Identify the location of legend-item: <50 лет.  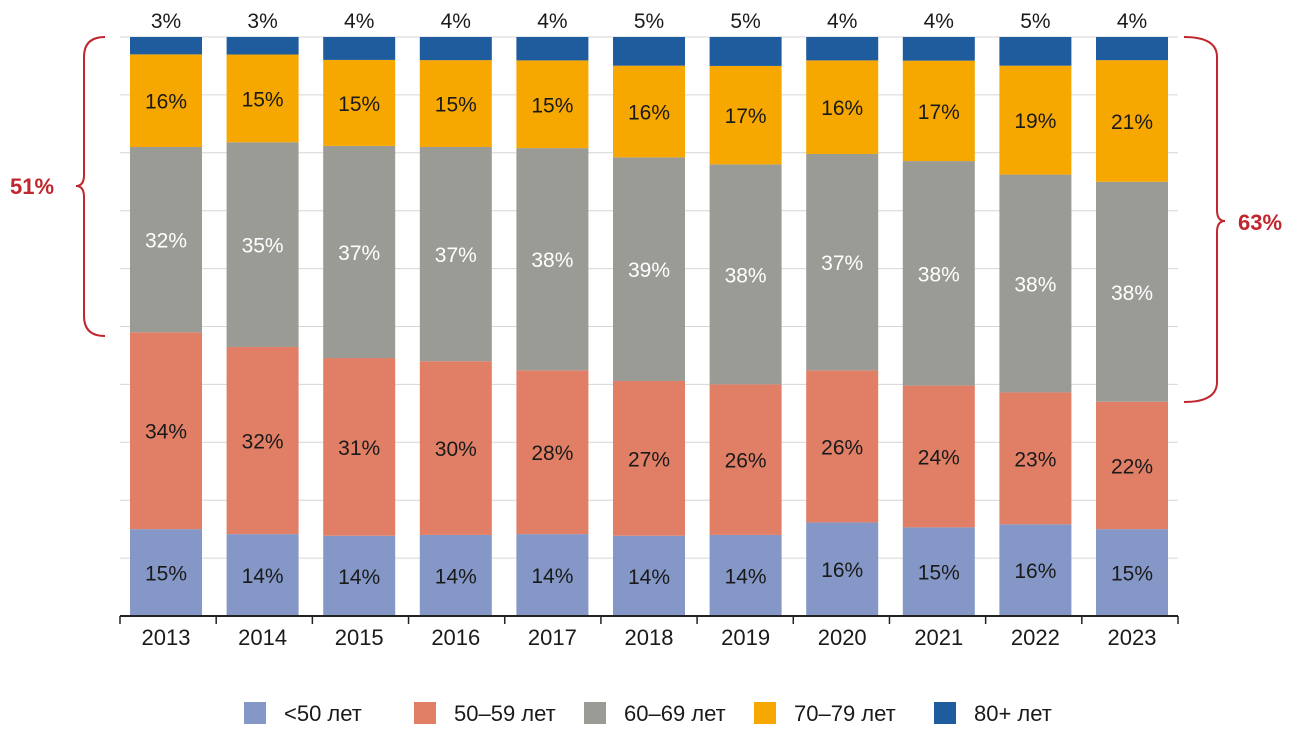
(303, 713).